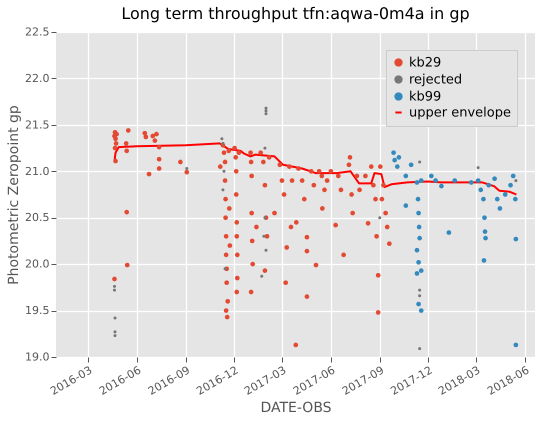  What do you see at coordinates (37, 125) in the screenshot?
I see `y-tick-label: 21.5` at bounding box center [37, 125].